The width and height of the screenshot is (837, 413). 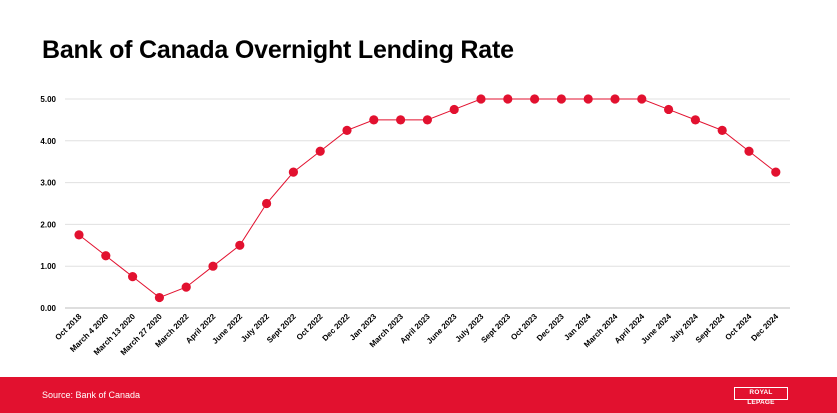 I want to click on y-tick-label: 1.00, so click(x=48, y=266).